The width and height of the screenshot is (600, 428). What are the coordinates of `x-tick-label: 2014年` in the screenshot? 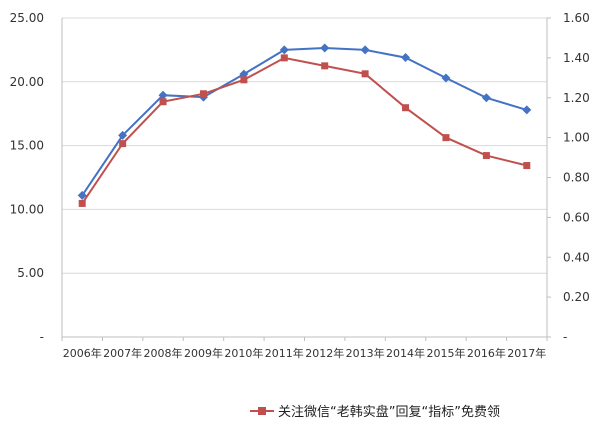 It's located at (405, 353).